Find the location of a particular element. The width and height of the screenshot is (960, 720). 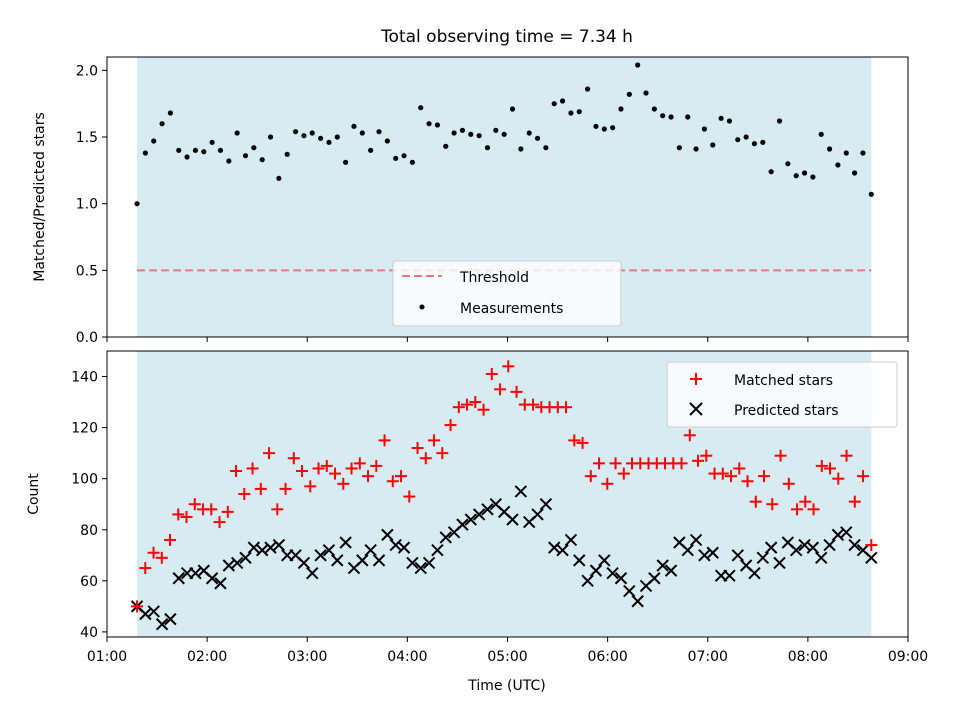

top-legend: Threshold Measurements is located at coordinates (507, 293).